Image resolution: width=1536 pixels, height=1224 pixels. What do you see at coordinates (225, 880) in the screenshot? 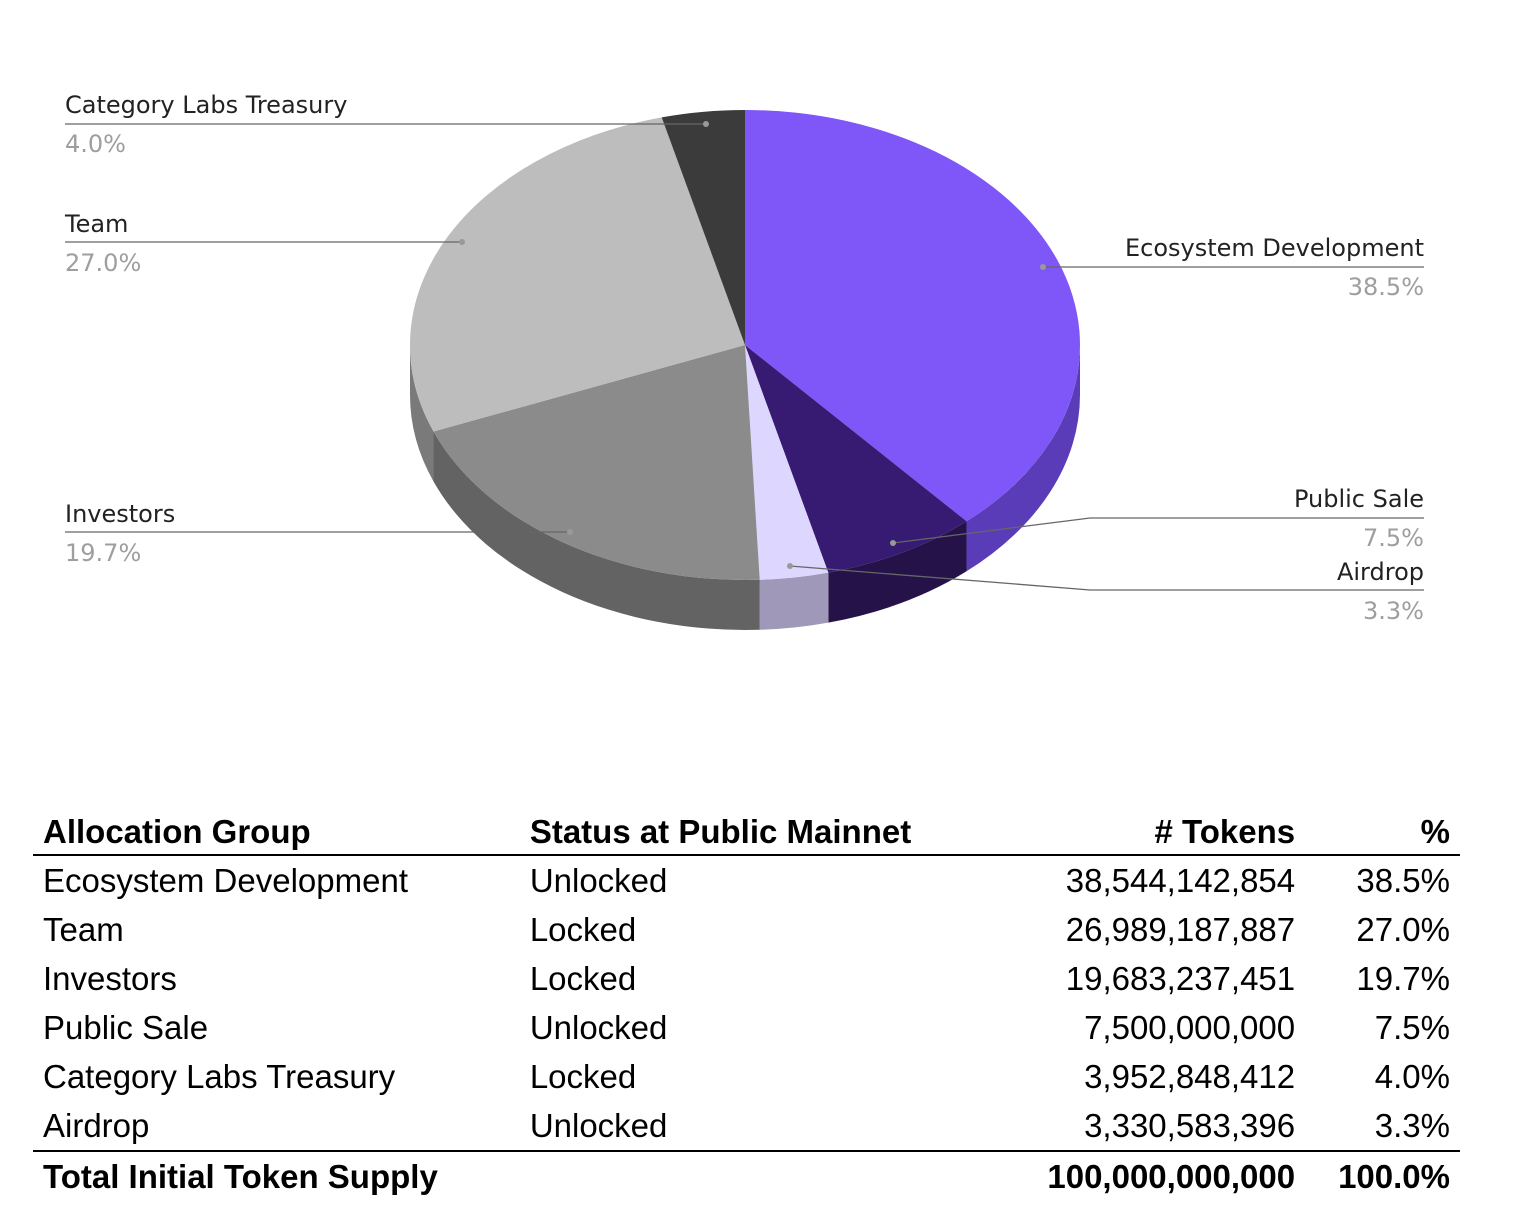
I see `cell-group: Ecosystem Development` at bounding box center [225, 880].